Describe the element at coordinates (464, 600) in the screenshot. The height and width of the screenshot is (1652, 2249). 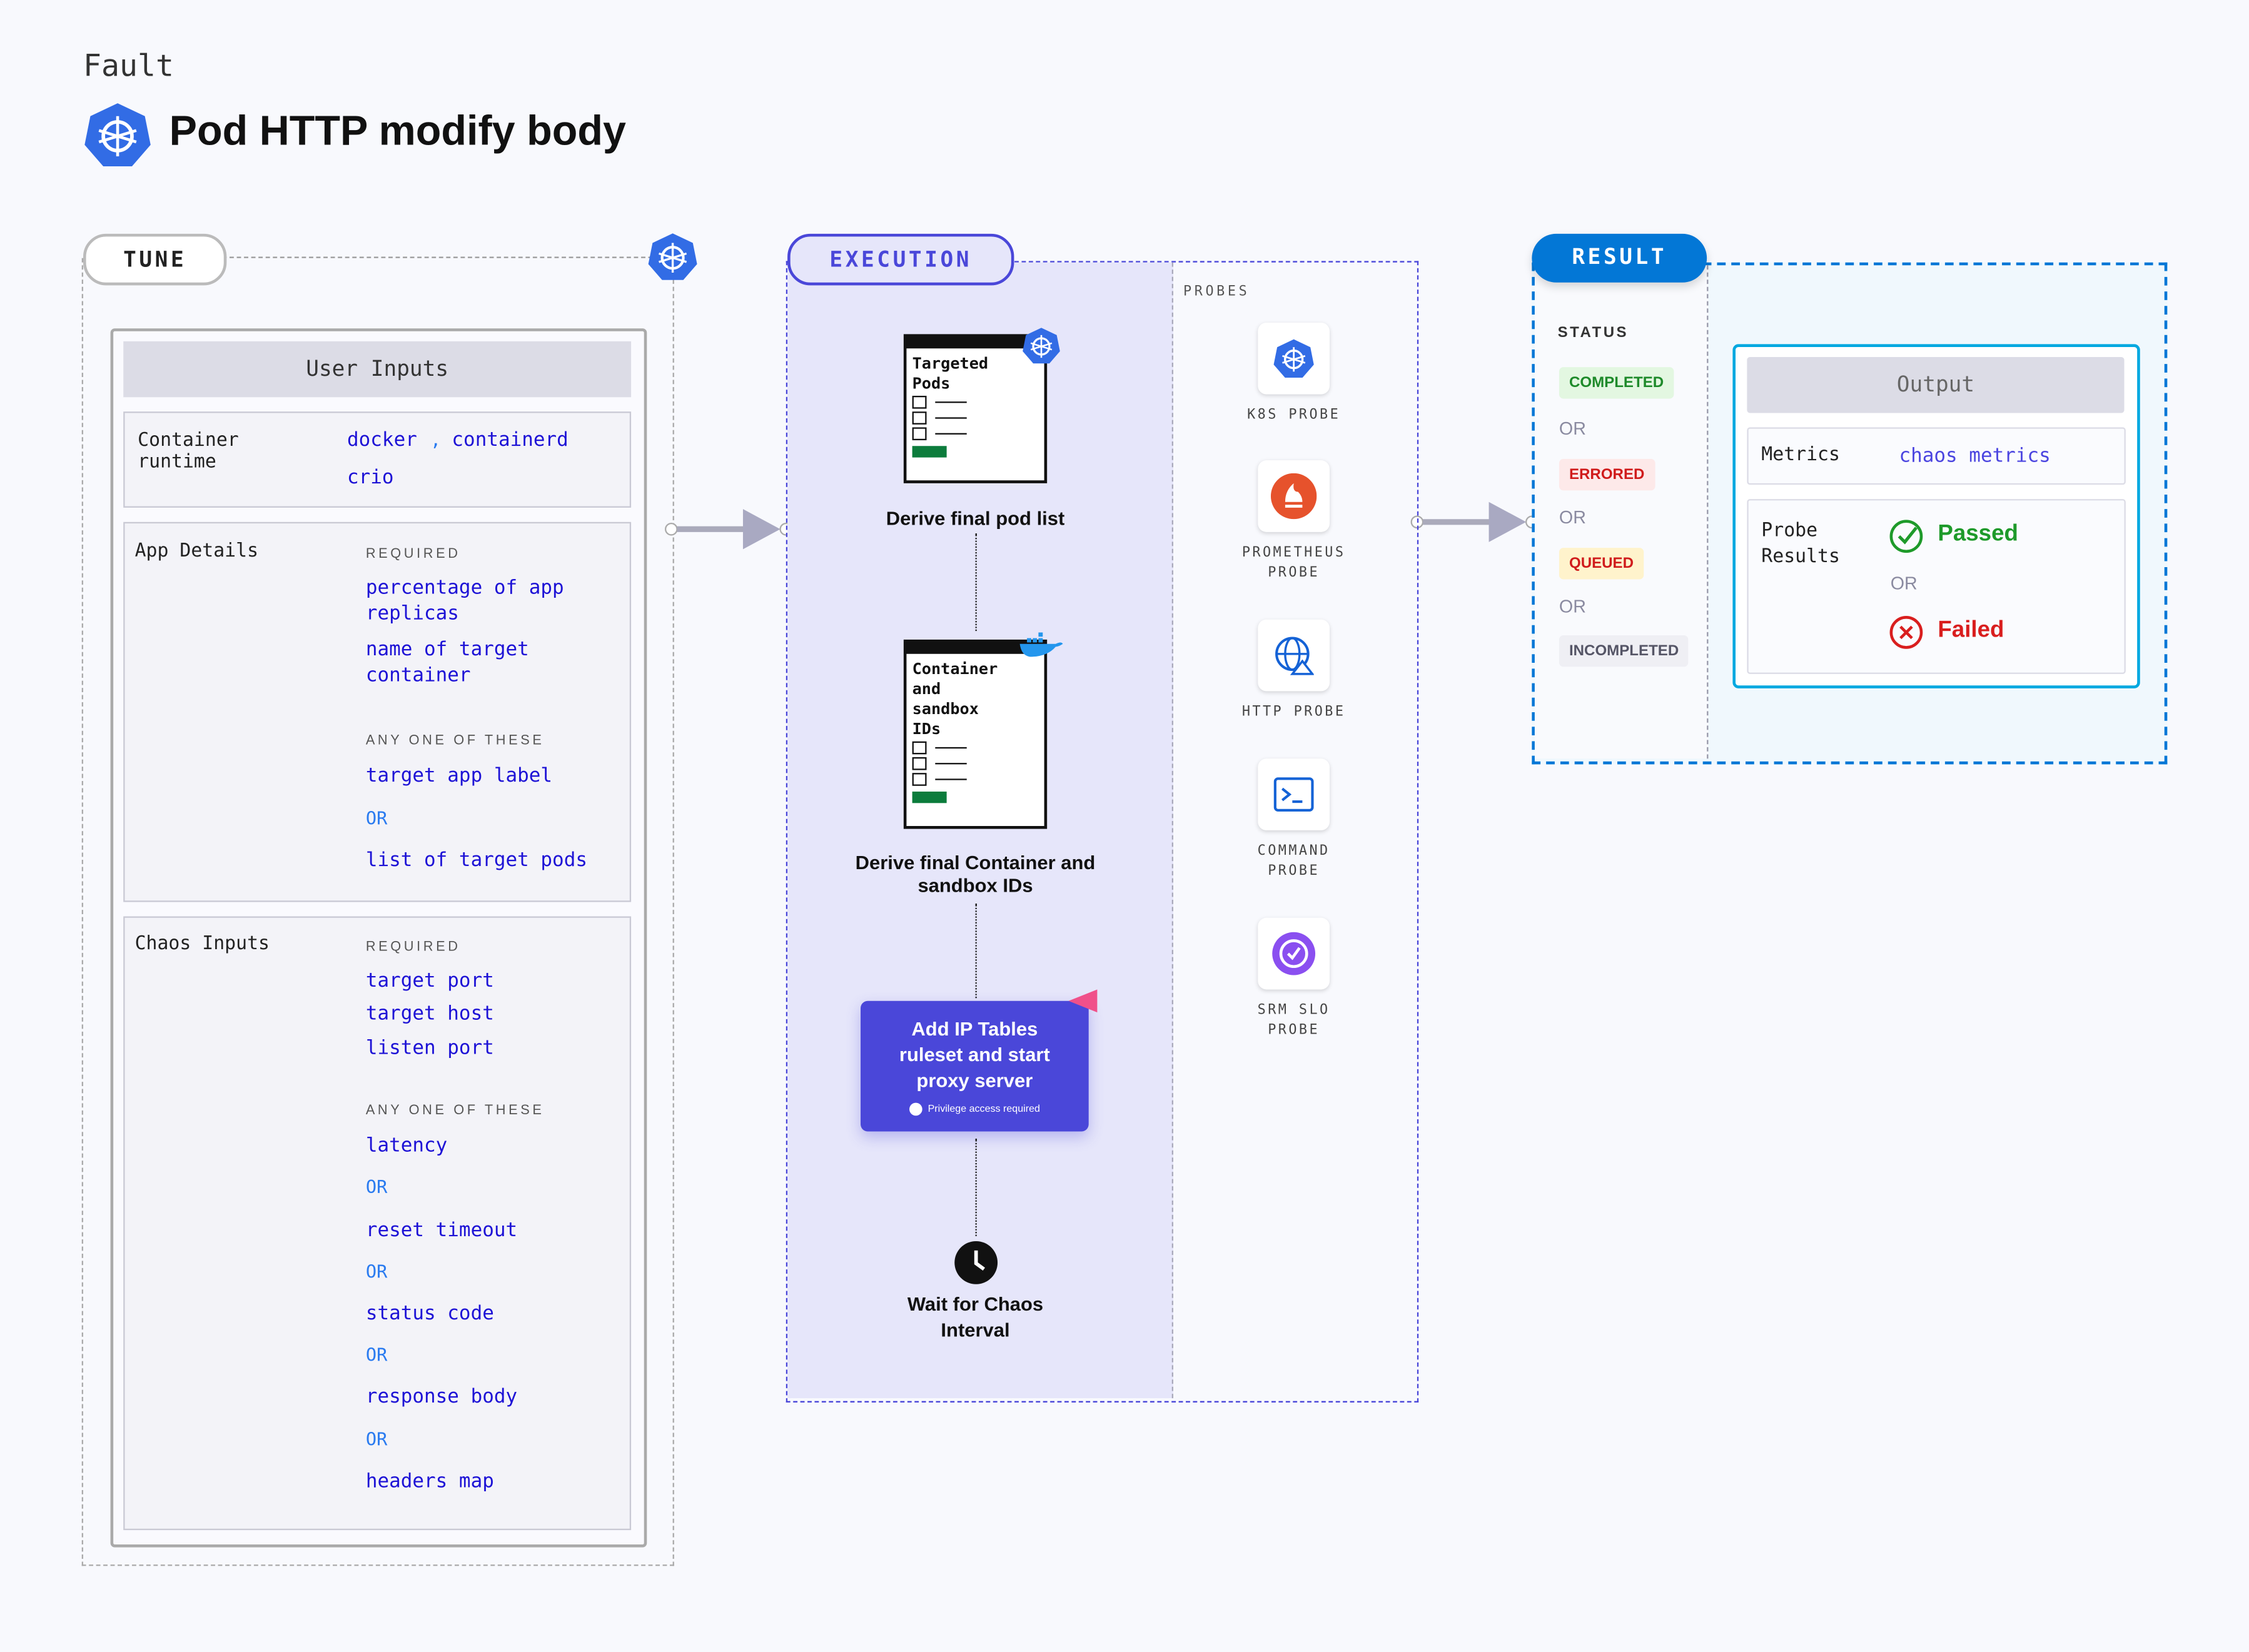
I see `input-percentage-replicas: percentage of app replicas` at that location.